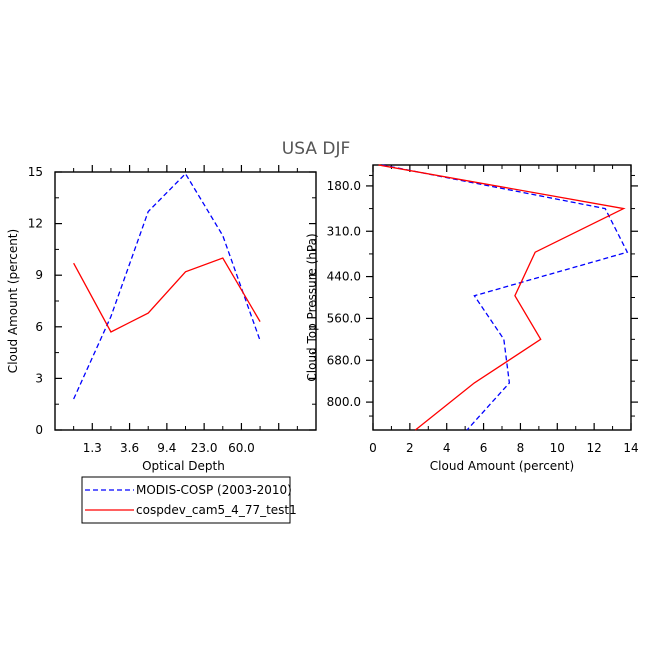 The width and height of the screenshot is (648, 648). What do you see at coordinates (216, 510) in the screenshot?
I see `legend-label: cospdev_cam5_4_77_test1` at bounding box center [216, 510].